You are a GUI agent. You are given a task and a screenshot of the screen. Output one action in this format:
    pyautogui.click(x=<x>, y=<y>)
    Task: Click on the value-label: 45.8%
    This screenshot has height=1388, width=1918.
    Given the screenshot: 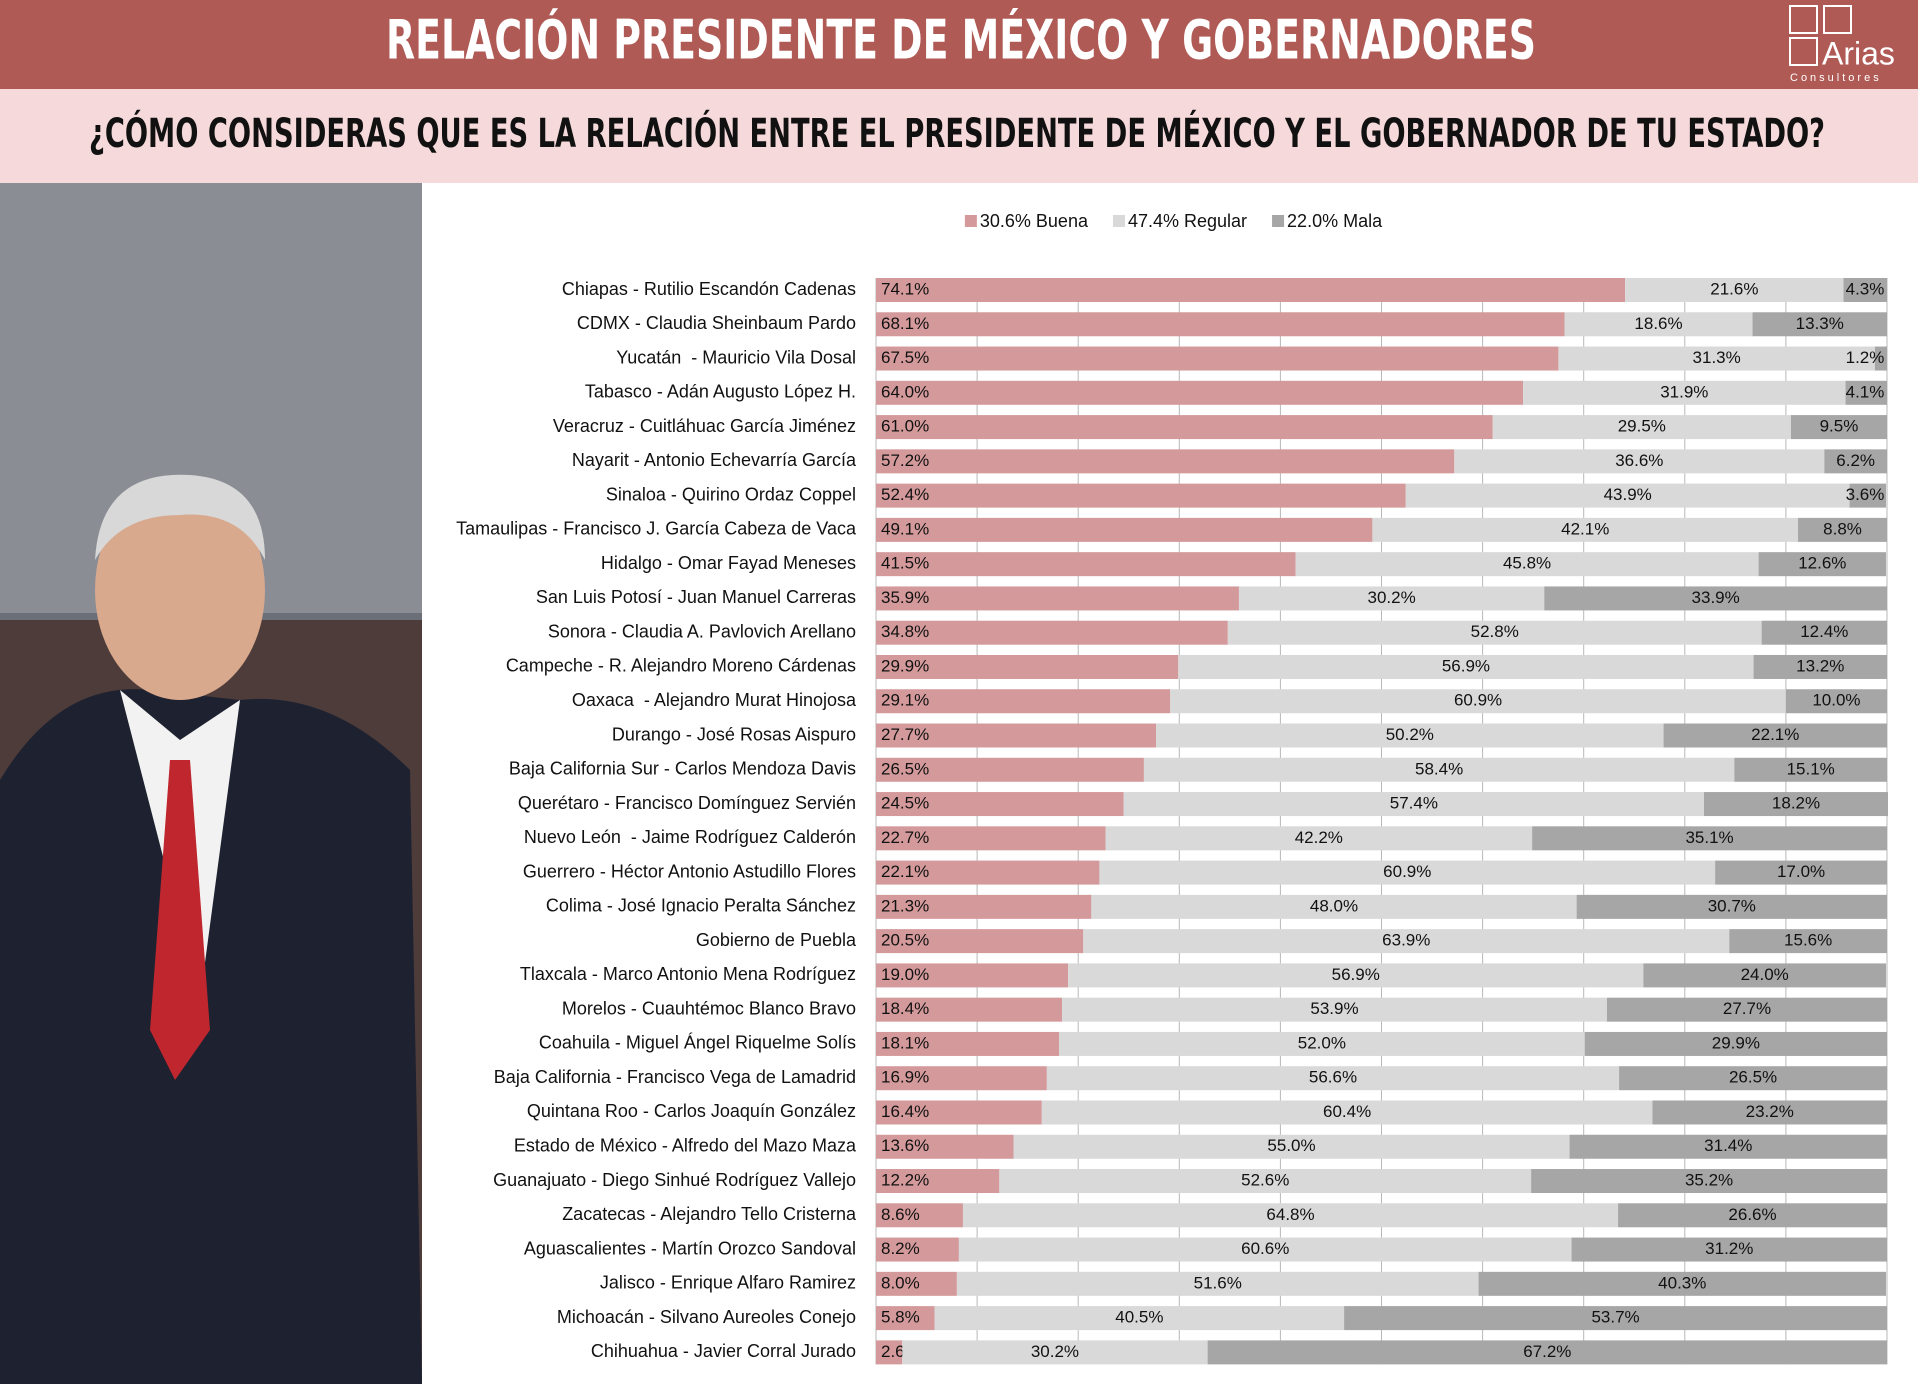 What is the action you would take?
    pyautogui.click(x=1527, y=563)
    